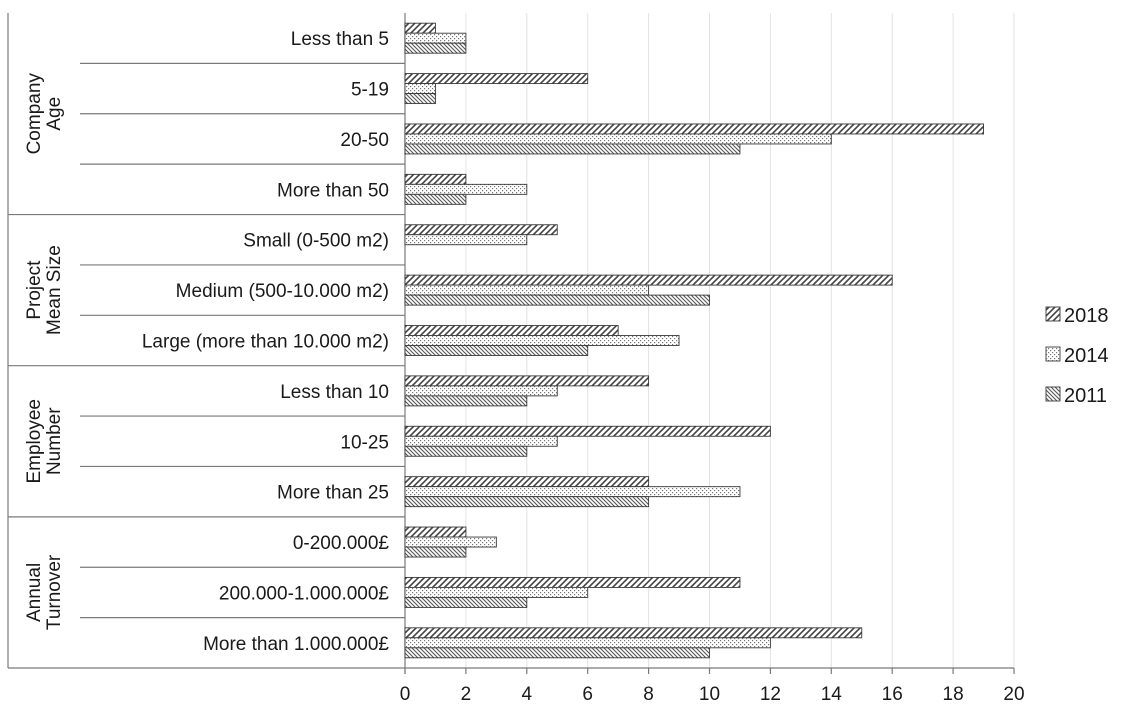 Image resolution: width=1122 pixels, height=707 pixels. Describe the element at coordinates (44, 441) in the screenshot. I see `group-label: EmployeeNumber` at that location.